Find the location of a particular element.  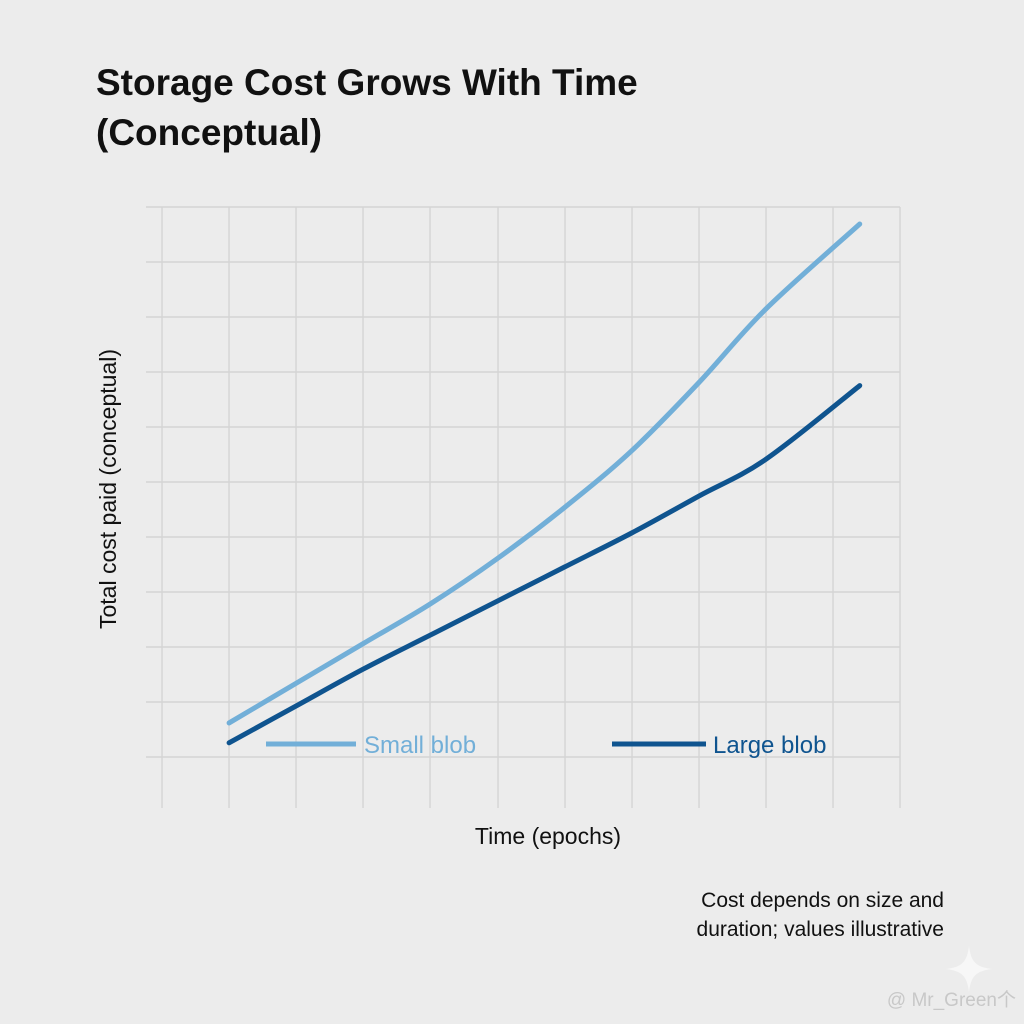

chart-title-line-1: Storage Cost Grows With Time is located at coordinates (367, 82).